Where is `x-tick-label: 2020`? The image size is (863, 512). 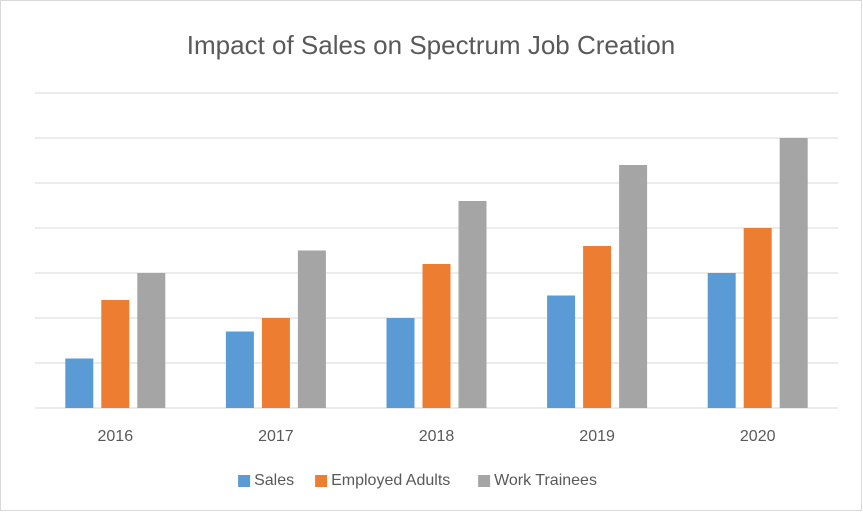 x-tick-label: 2020 is located at coordinates (758, 436).